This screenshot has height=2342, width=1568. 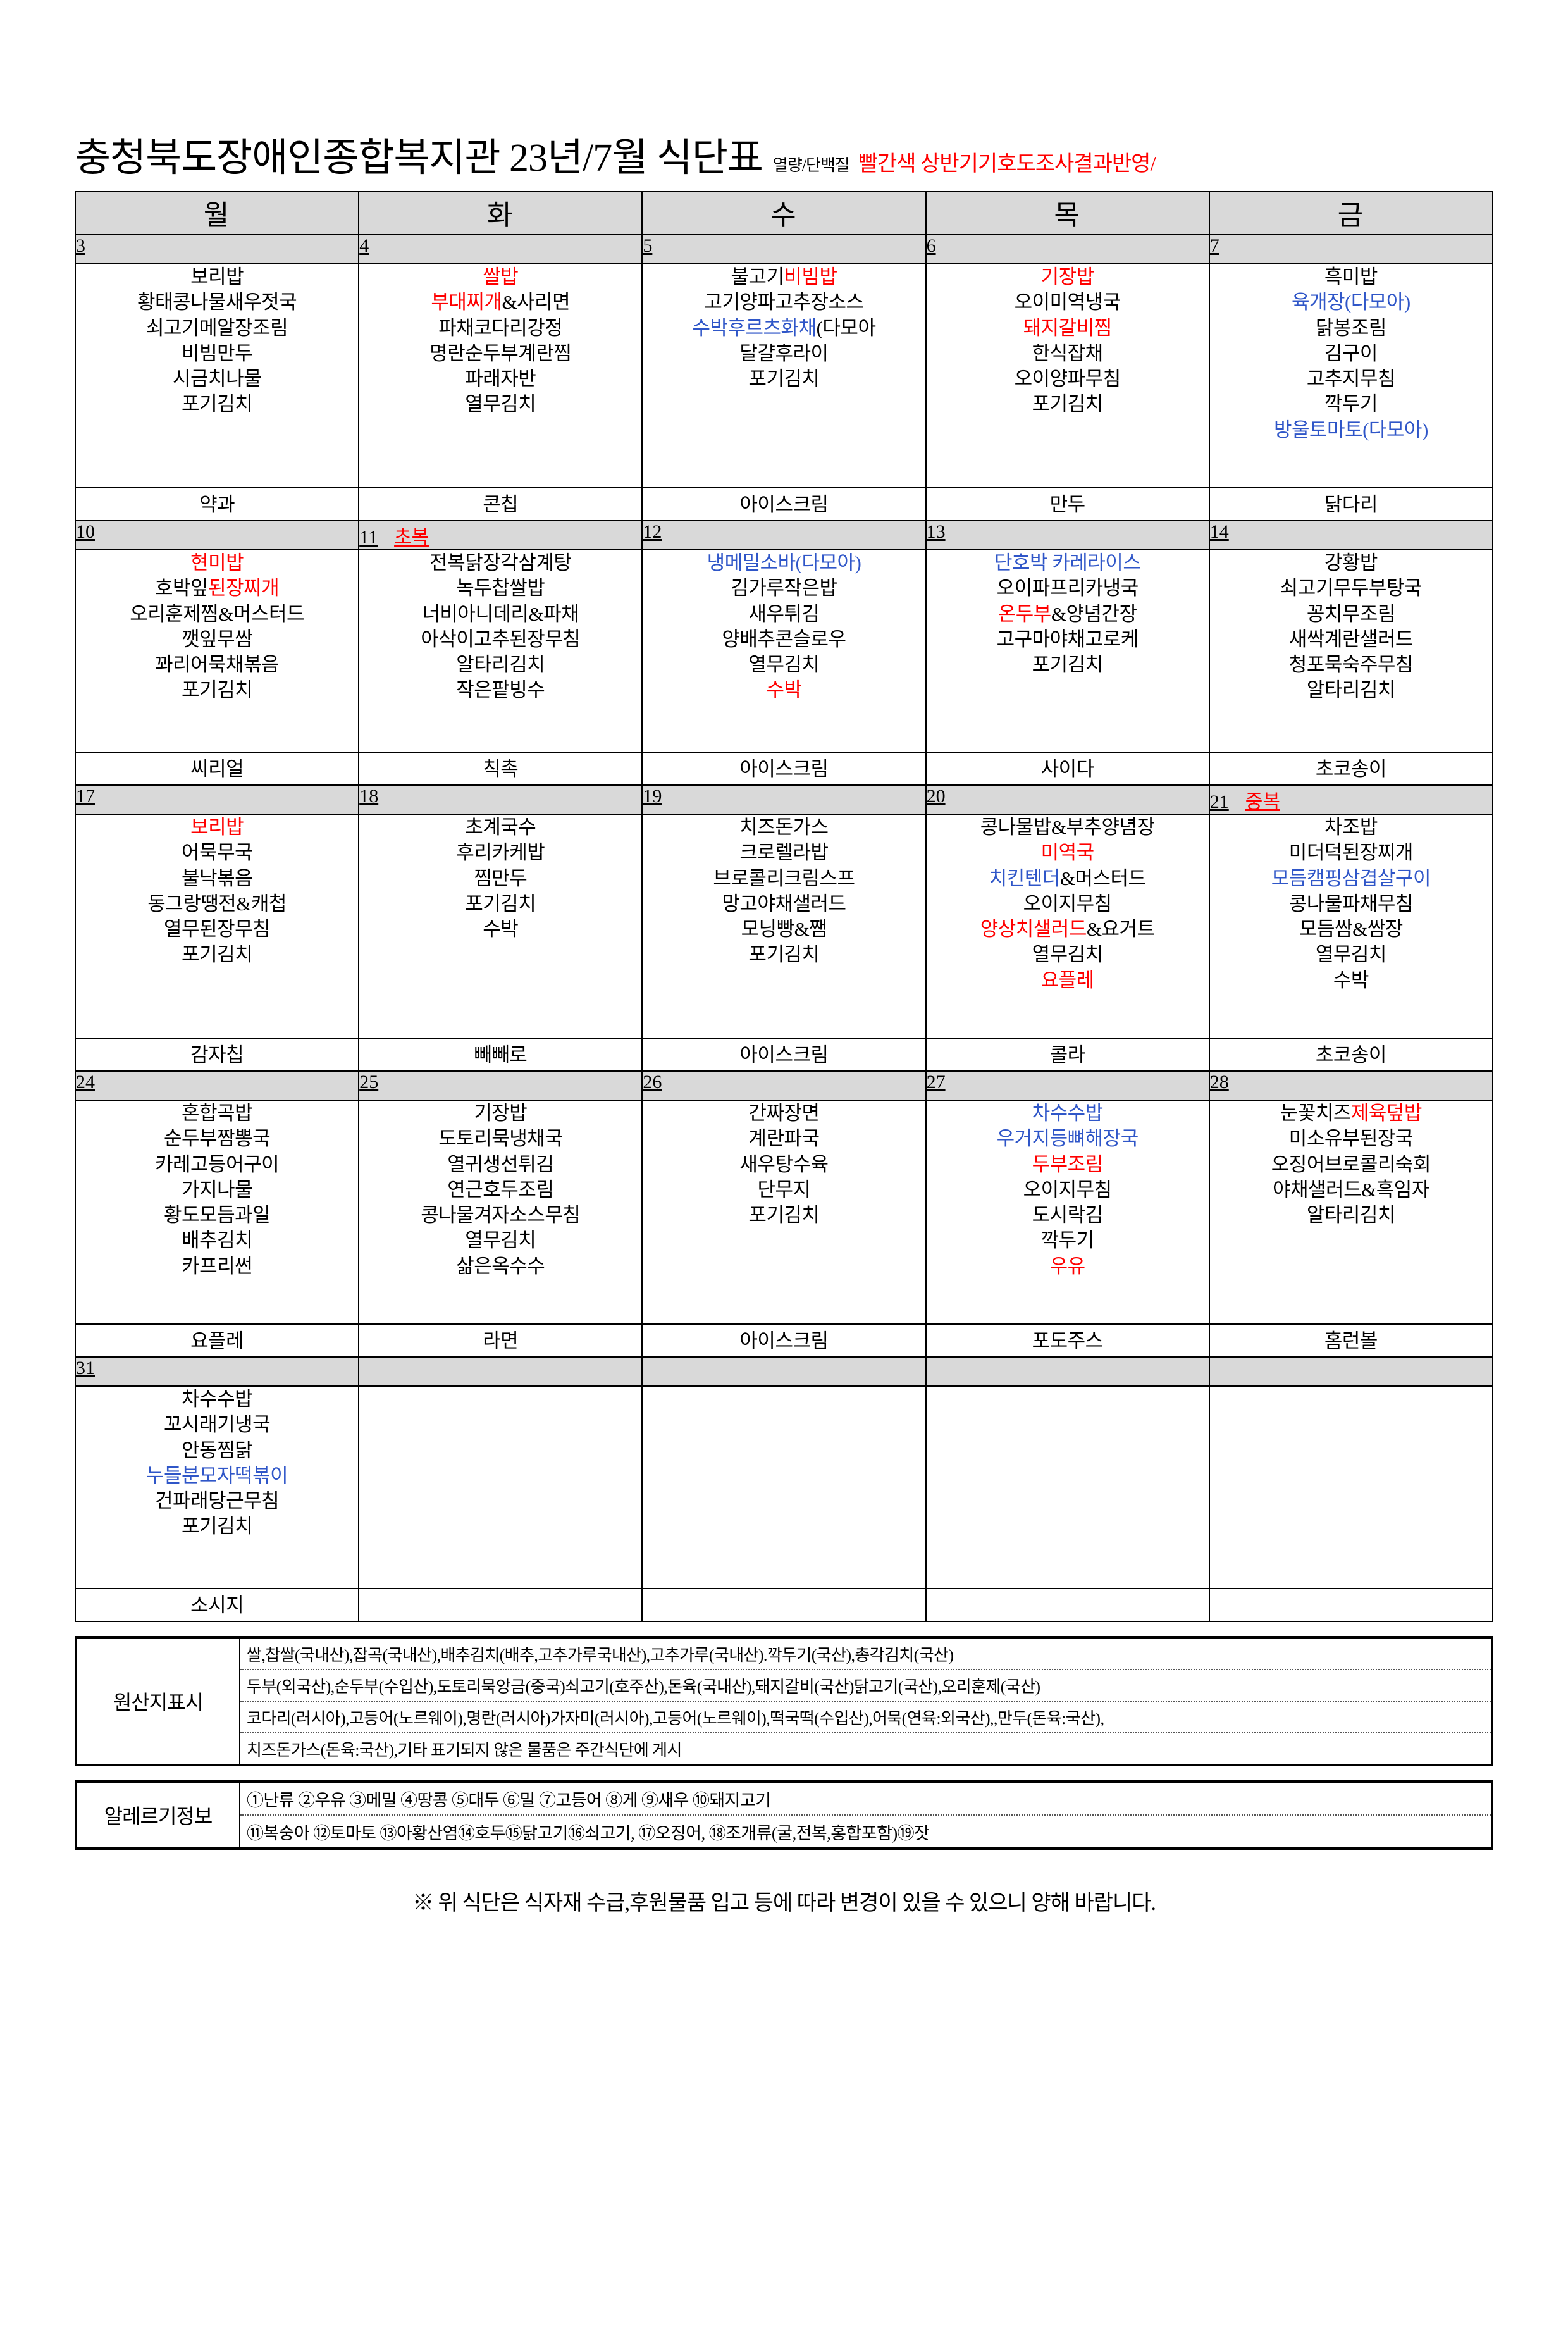 I want to click on meal-item-text: 달걀후라이, so click(x=784, y=353).